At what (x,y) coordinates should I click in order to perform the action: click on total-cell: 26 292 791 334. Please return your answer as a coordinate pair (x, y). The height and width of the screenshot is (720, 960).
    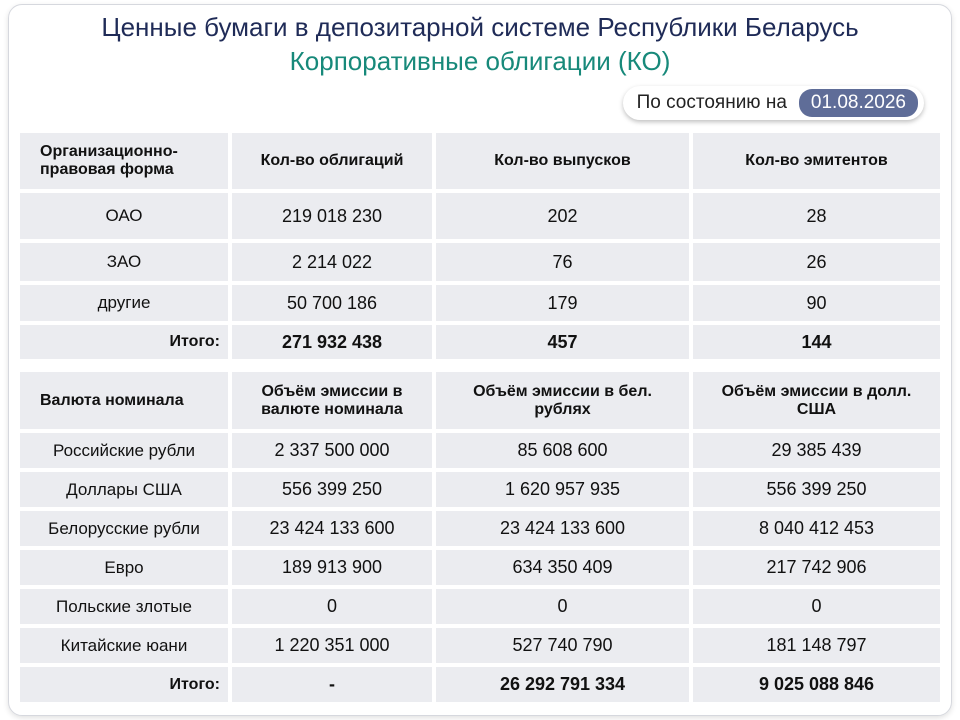
    Looking at the image, I should click on (562, 684).